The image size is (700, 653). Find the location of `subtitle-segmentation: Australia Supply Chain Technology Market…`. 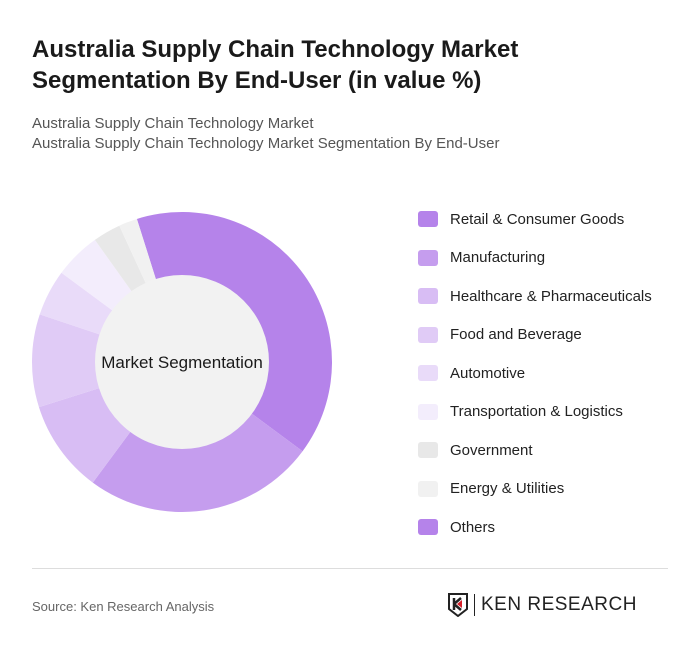

subtitle-segmentation: Australia Supply Chain Technology Market… is located at coordinates (266, 143).